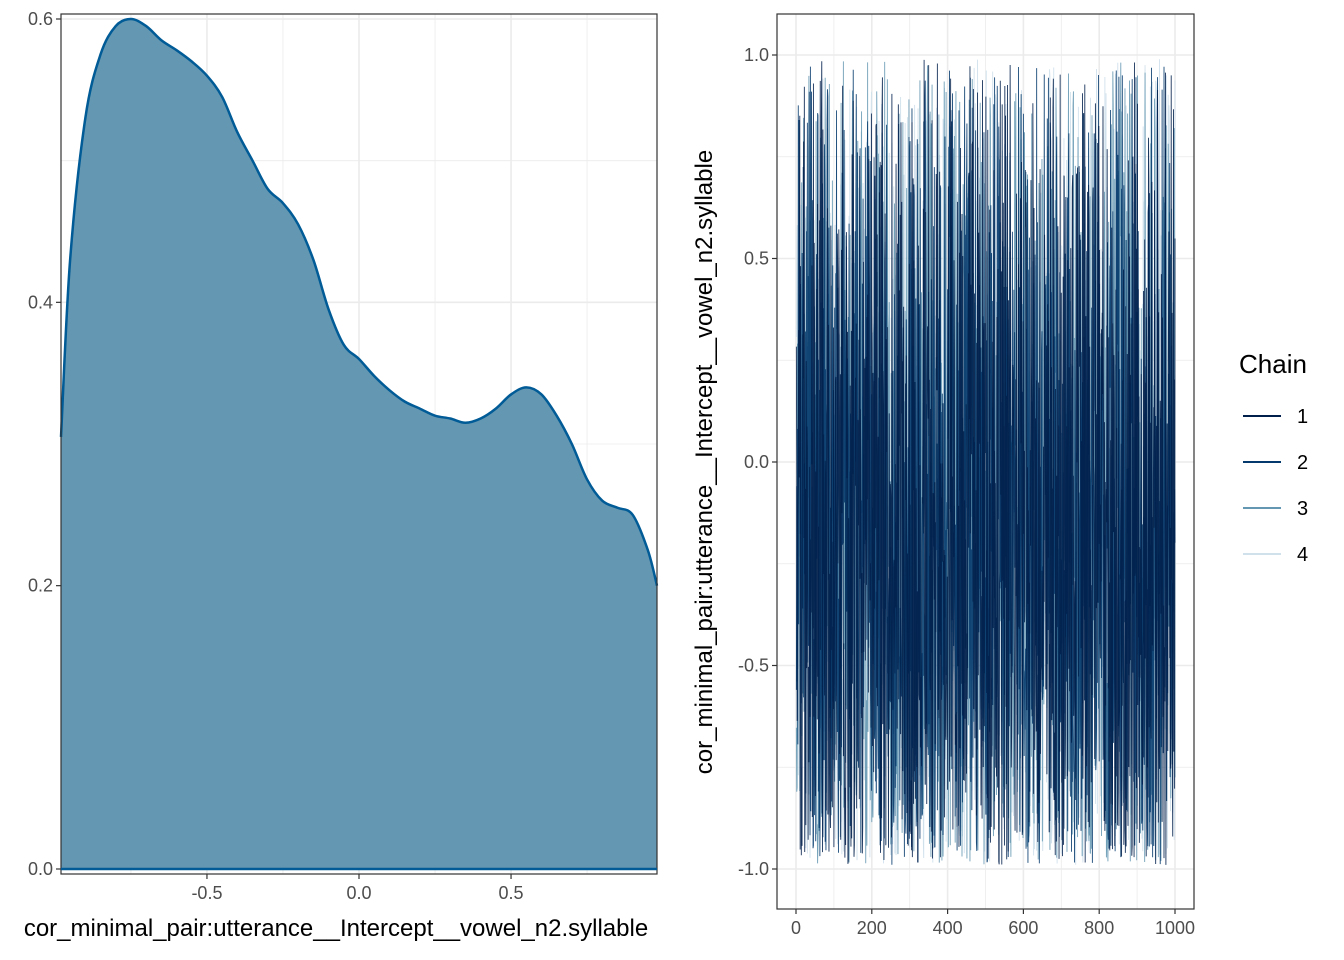  Describe the element at coordinates (756, 259) in the screenshot. I see `y-tick-label: 0.5` at that location.